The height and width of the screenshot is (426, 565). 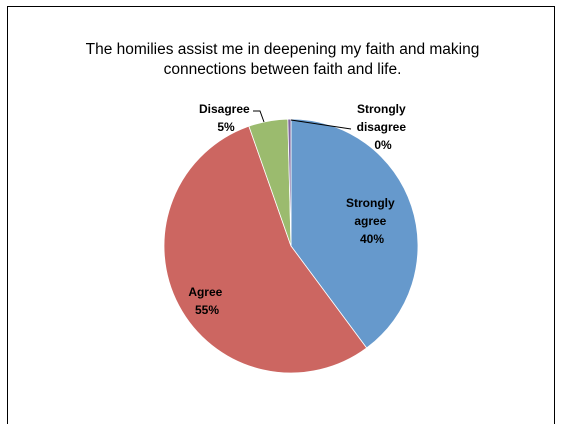 What do you see at coordinates (289, 182) in the screenshot?
I see `pie-slice-strongly-disagree` at bounding box center [289, 182].